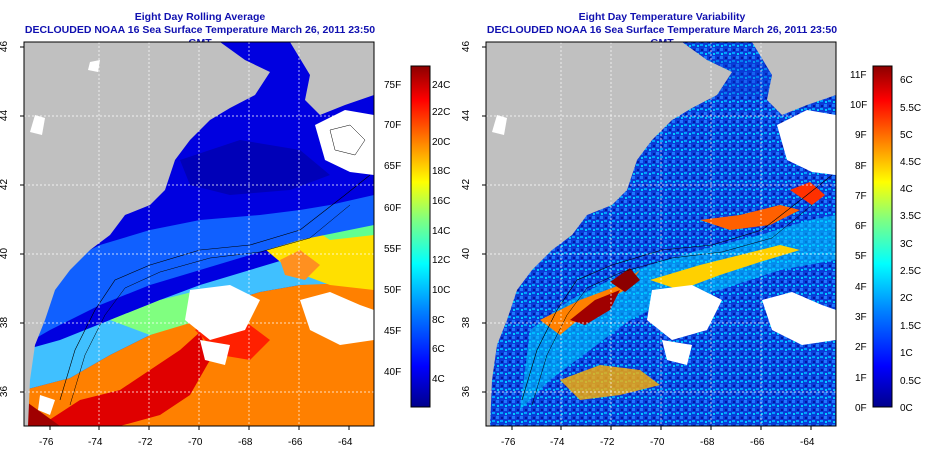 The image size is (950, 475). I want to click on right-lon-74: -74, so click(557, 442).